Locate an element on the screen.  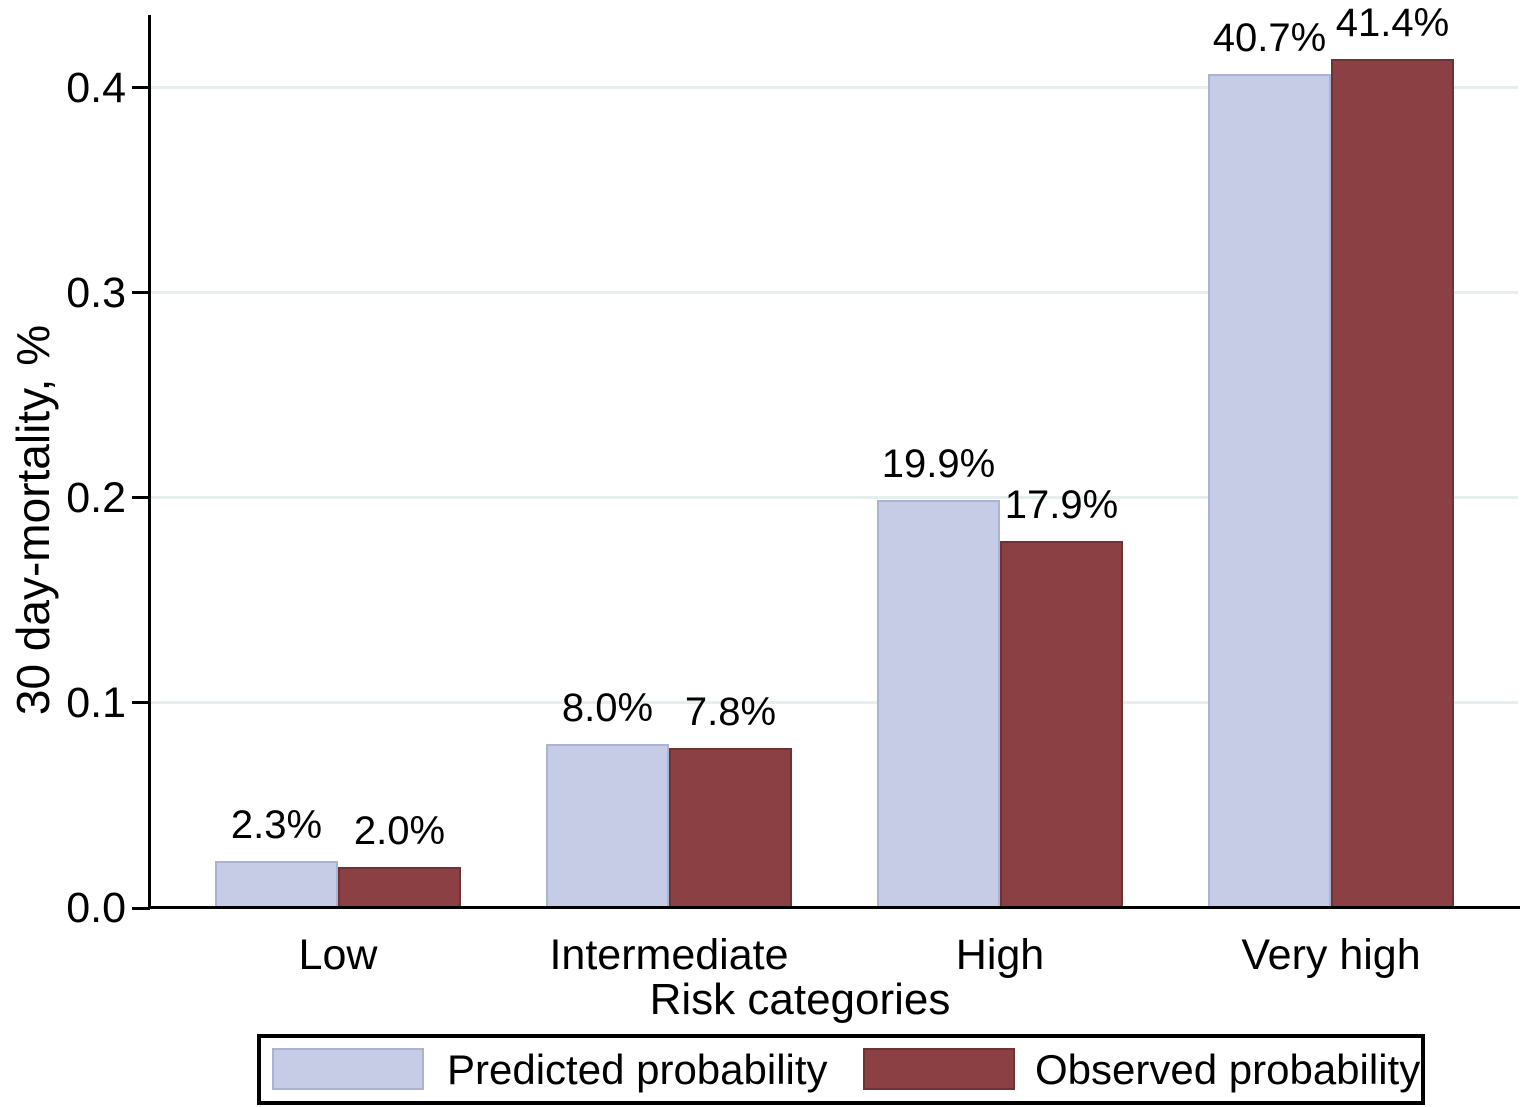
bar-predicted-probability-high is located at coordinates (938, 704).